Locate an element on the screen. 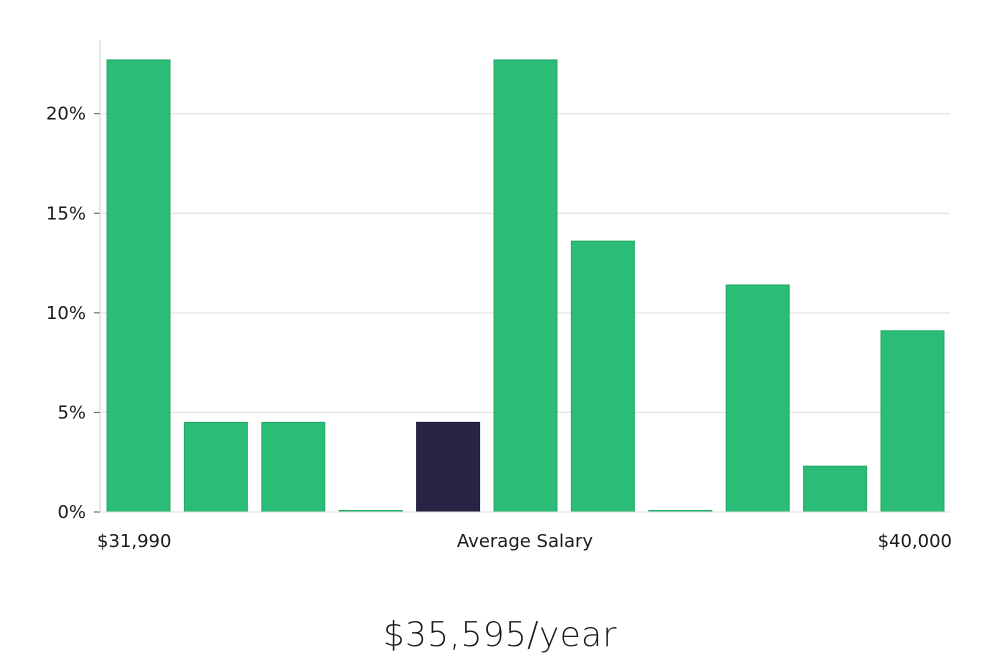  x-axis-title: Average Salary is located at coordinates (525, 541).